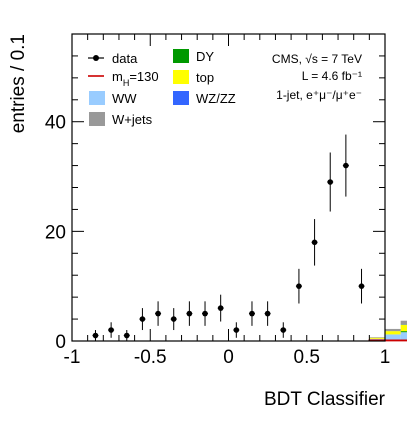  I want to click on x-tick-label-0-5: 0.5, so click(307, 357).